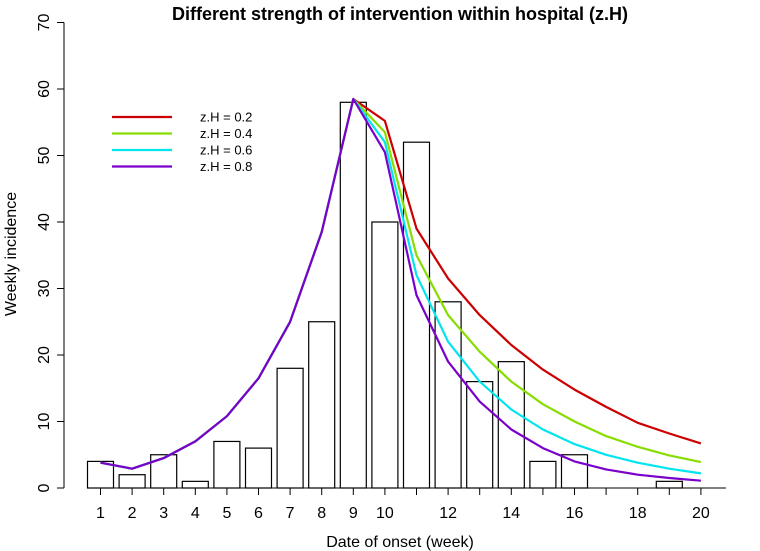 This screenshot has height=551, width=760. What do you see at coordinates (163, 513) in the screenshot?
I see `x-tick-label: 3` at bounding box center [163, 513].